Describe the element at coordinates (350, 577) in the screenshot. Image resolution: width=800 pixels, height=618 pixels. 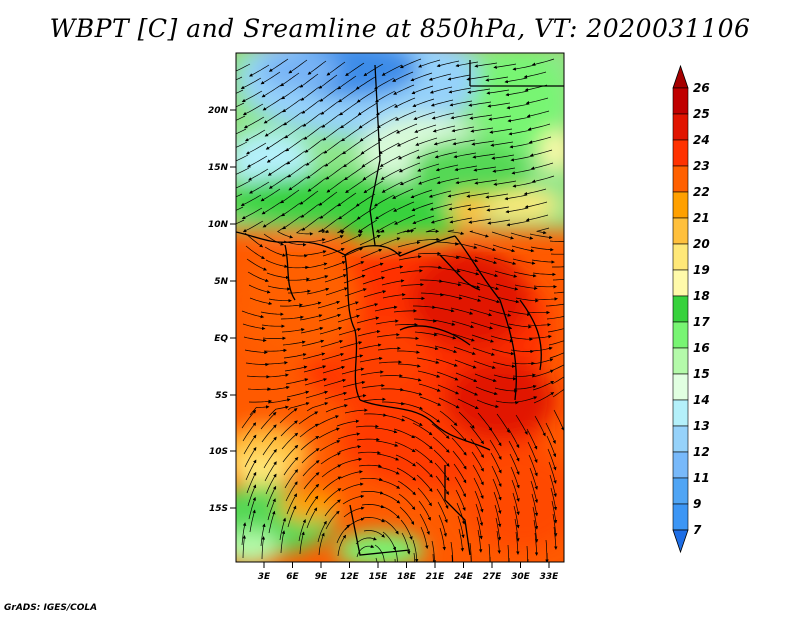
I see `lon-tick-label: 12E` at that location.